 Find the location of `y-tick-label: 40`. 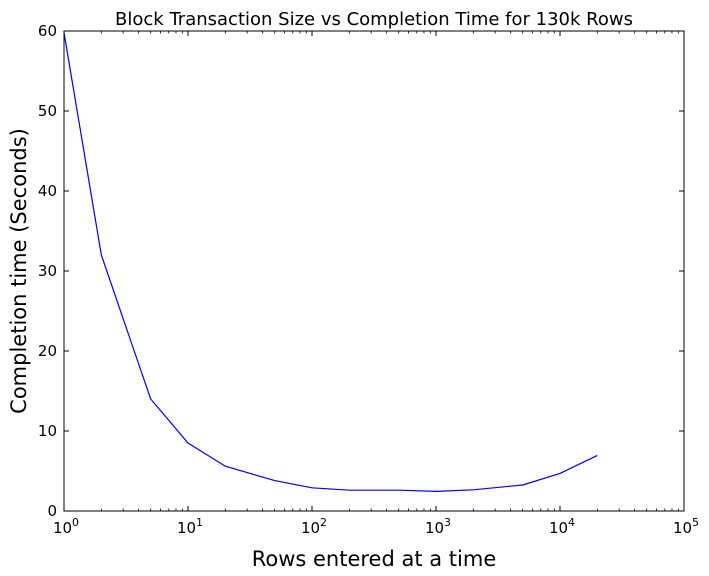

y-tick-label: 40 is located at coordinates (47, 191).